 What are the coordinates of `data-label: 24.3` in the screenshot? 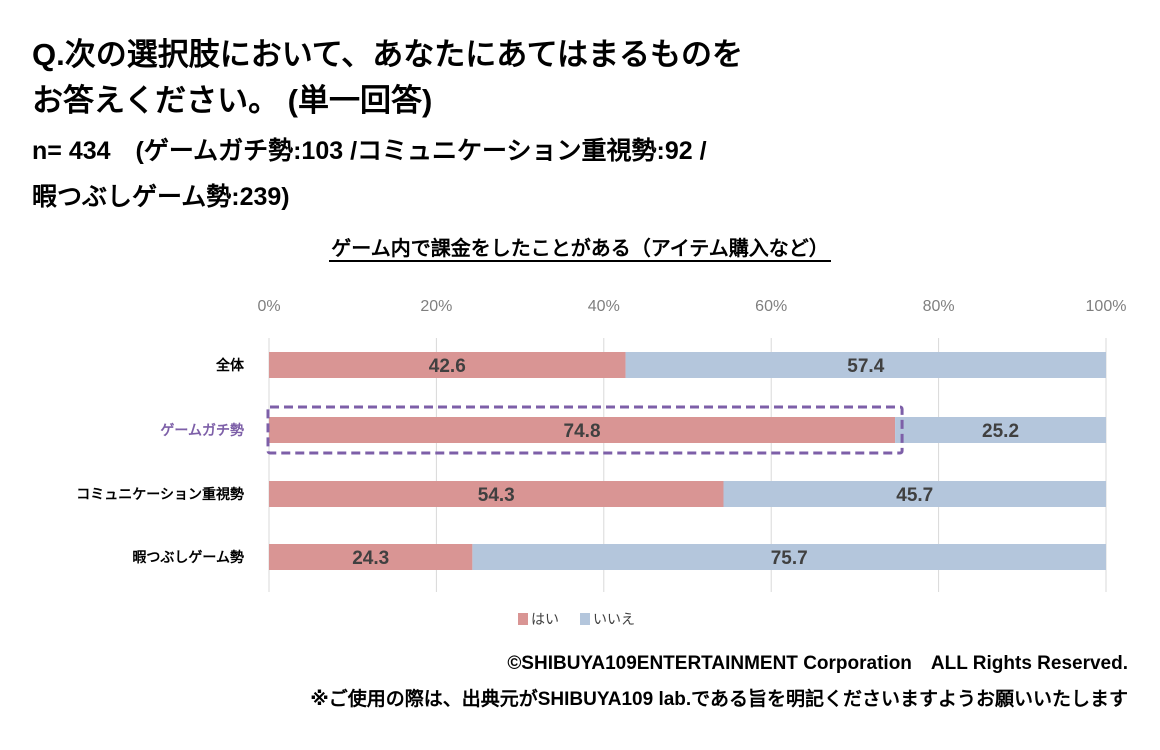 It's located at (370, 558).